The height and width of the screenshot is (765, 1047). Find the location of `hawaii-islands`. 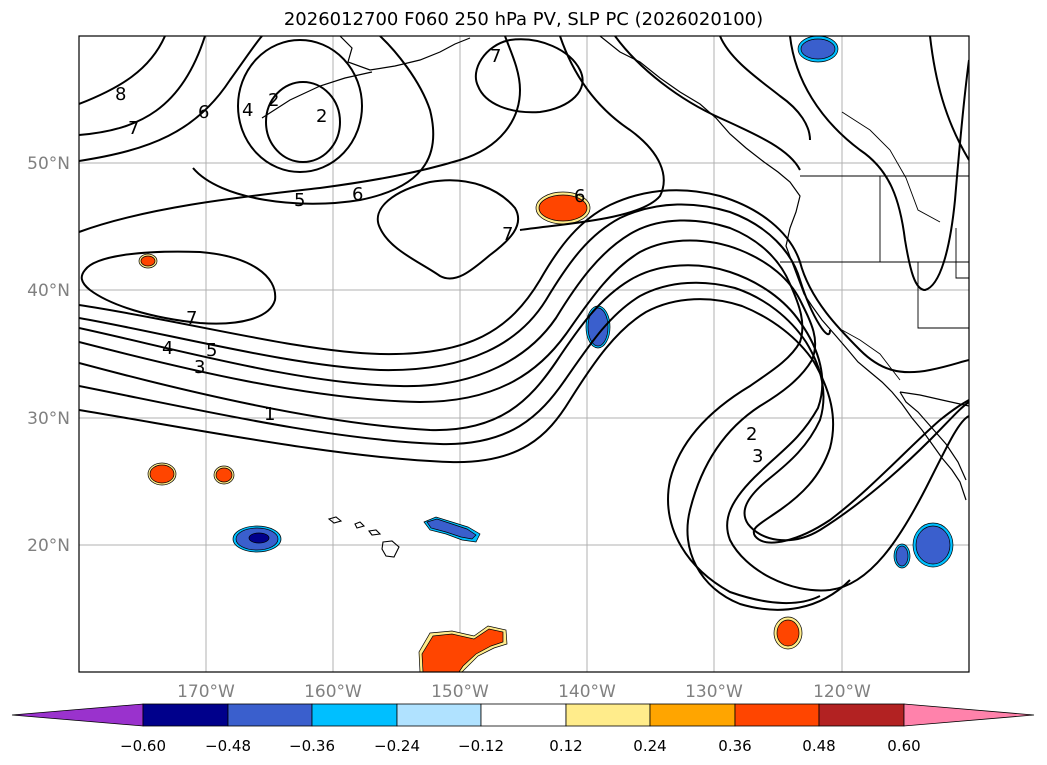

hawaii-islands is located at coordinates (363, 537).